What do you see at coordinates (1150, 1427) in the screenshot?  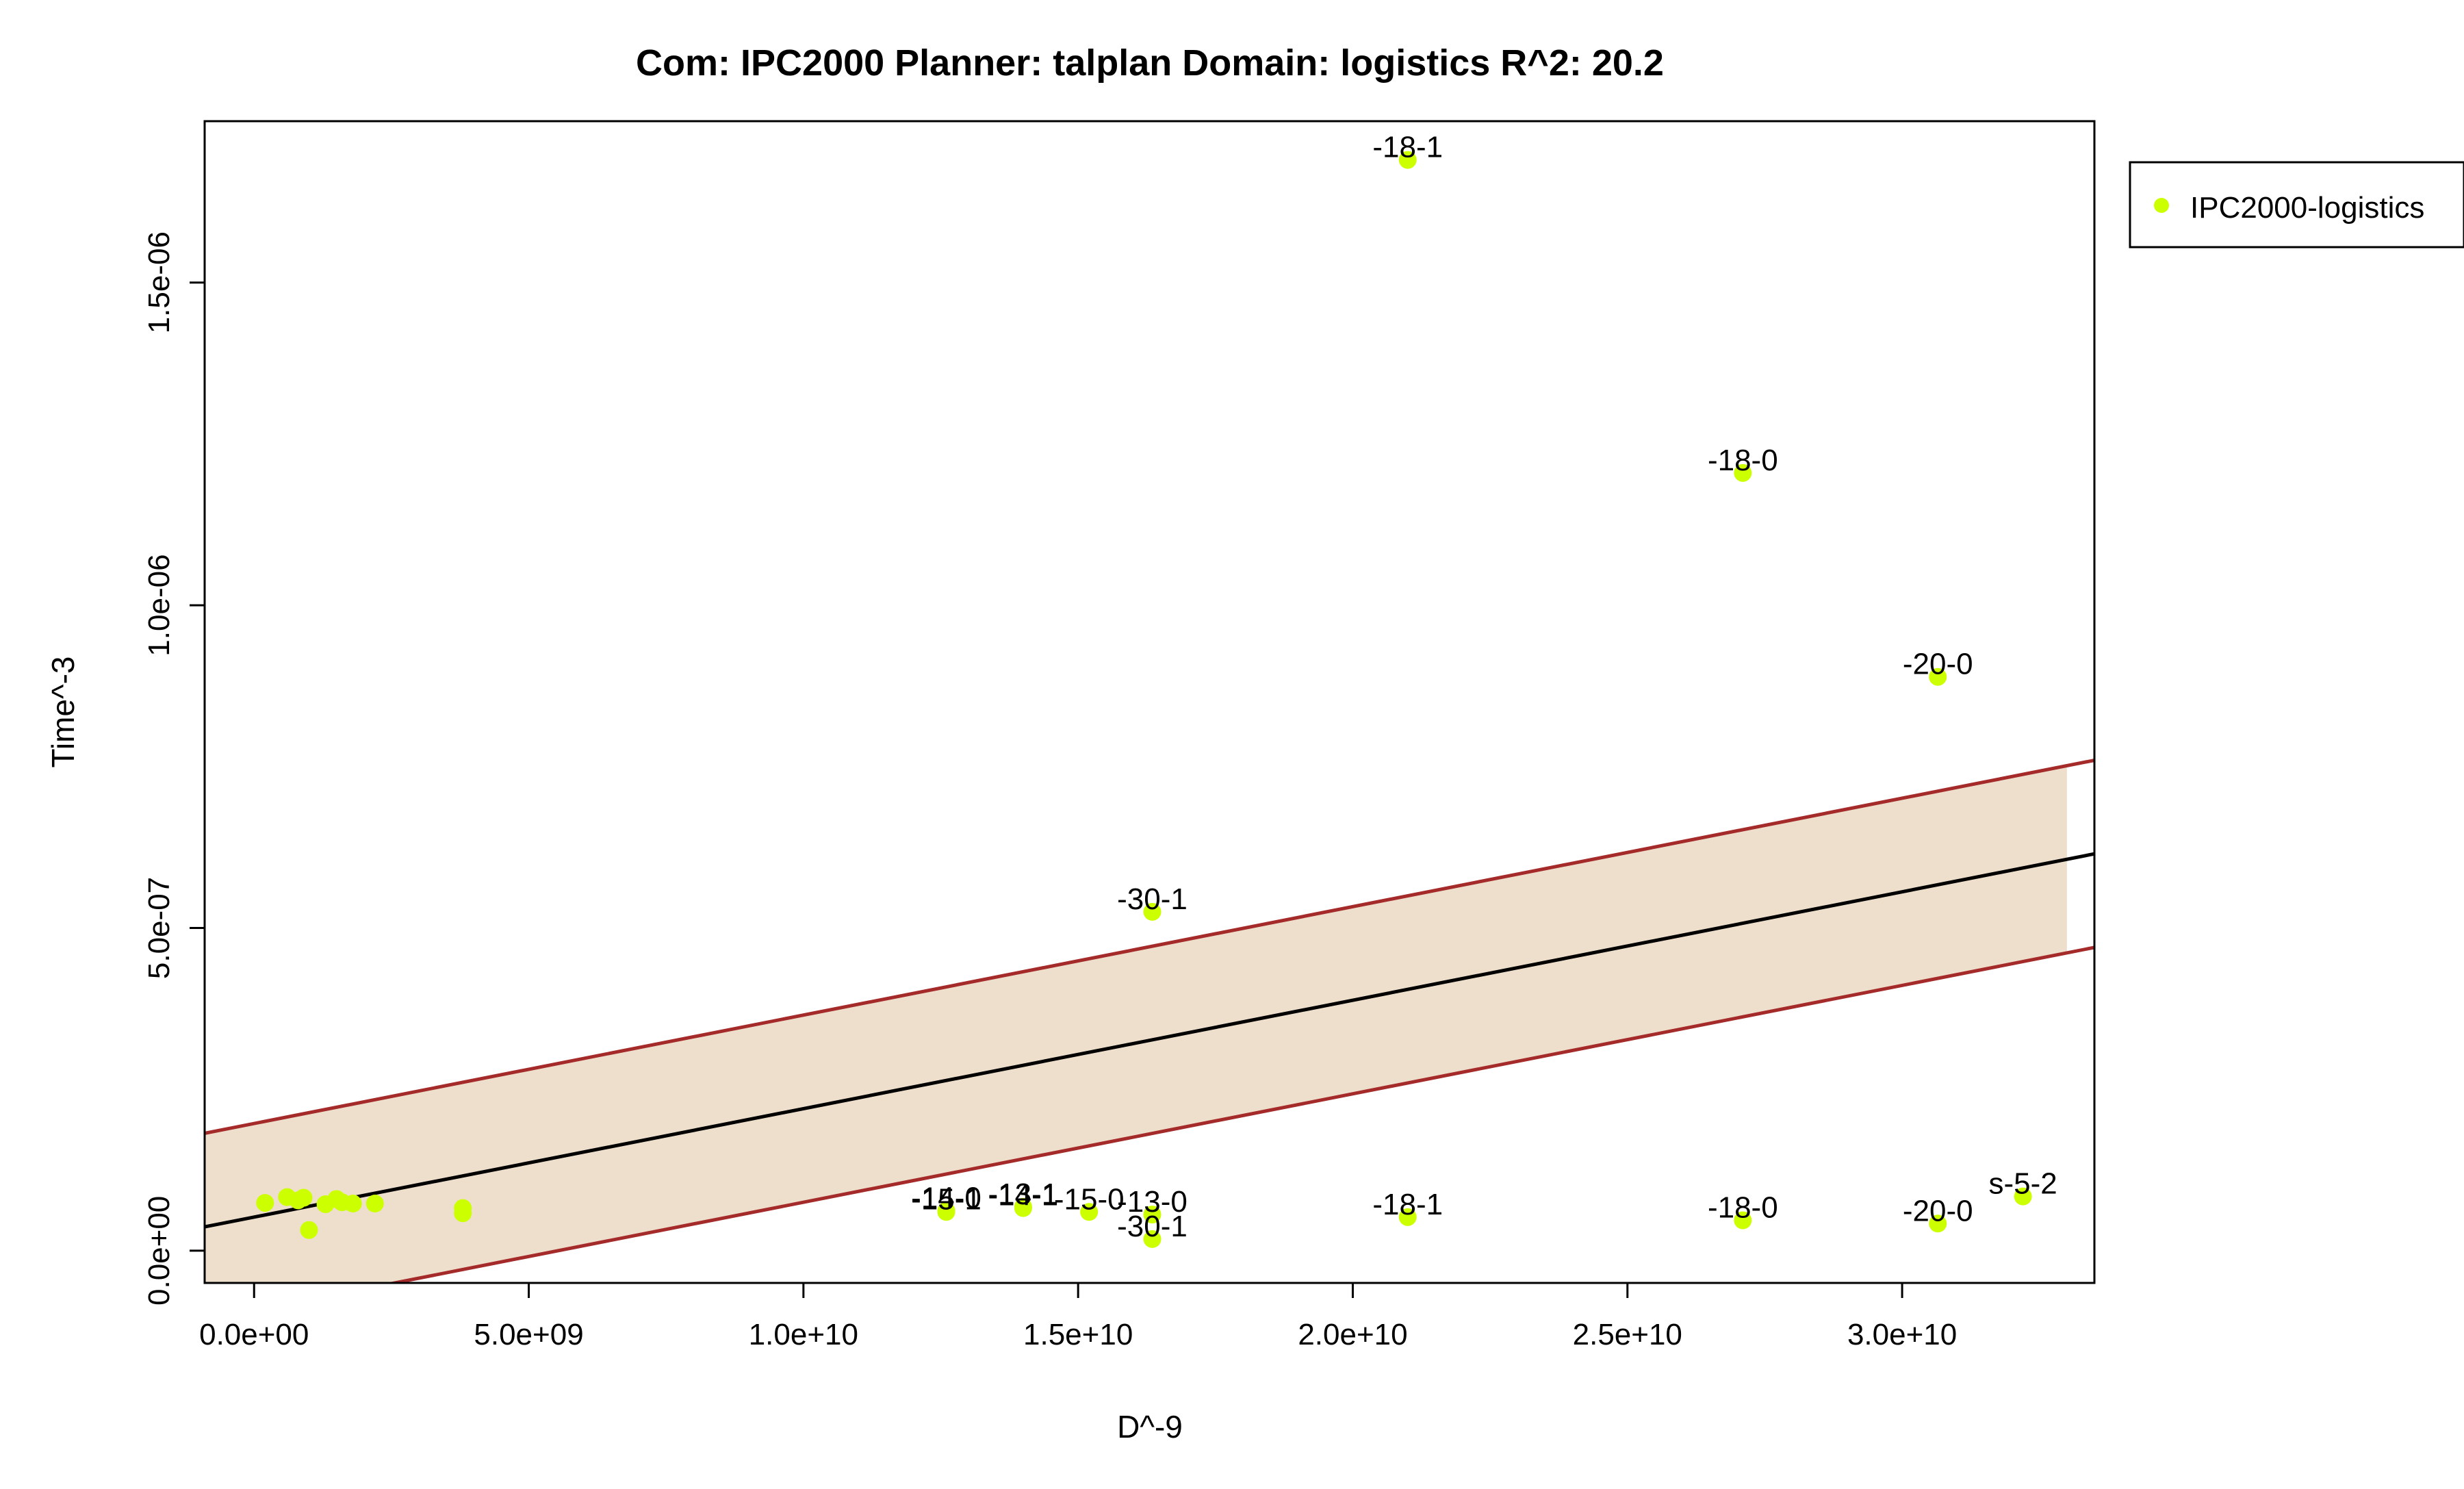 I see `x-axis-label: D^-9` at bounding box center [1150, 1427].